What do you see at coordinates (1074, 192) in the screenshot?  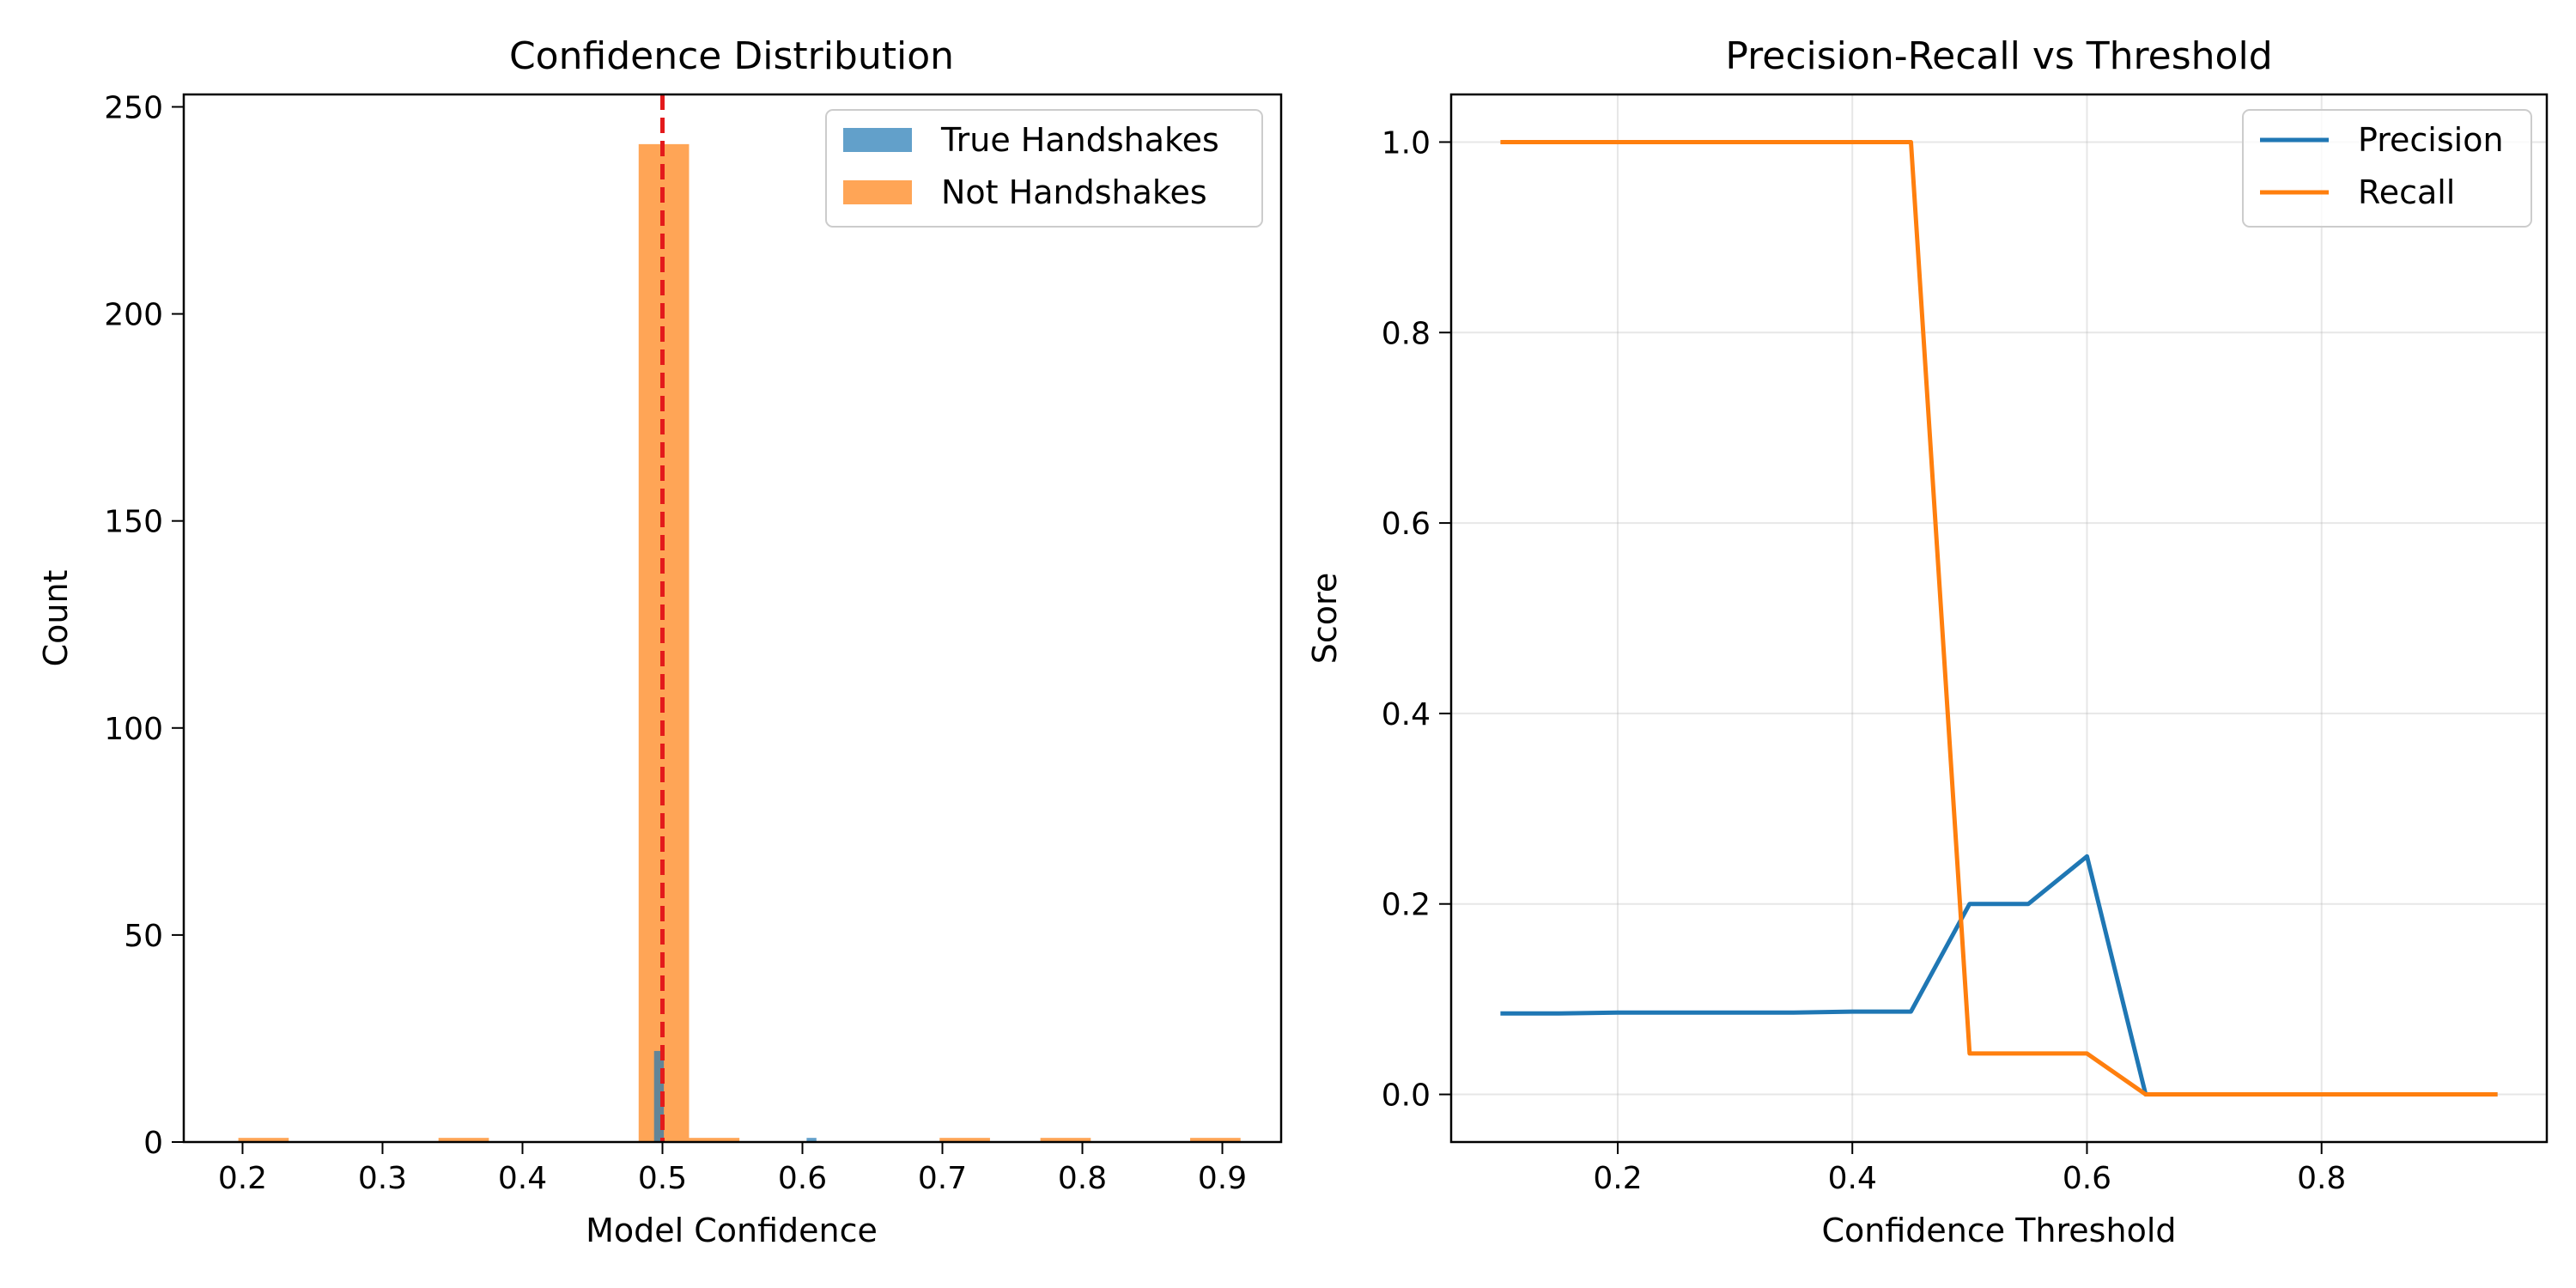 I see `legend-label: Not Handshakes` at bounding box center [1074, 192].